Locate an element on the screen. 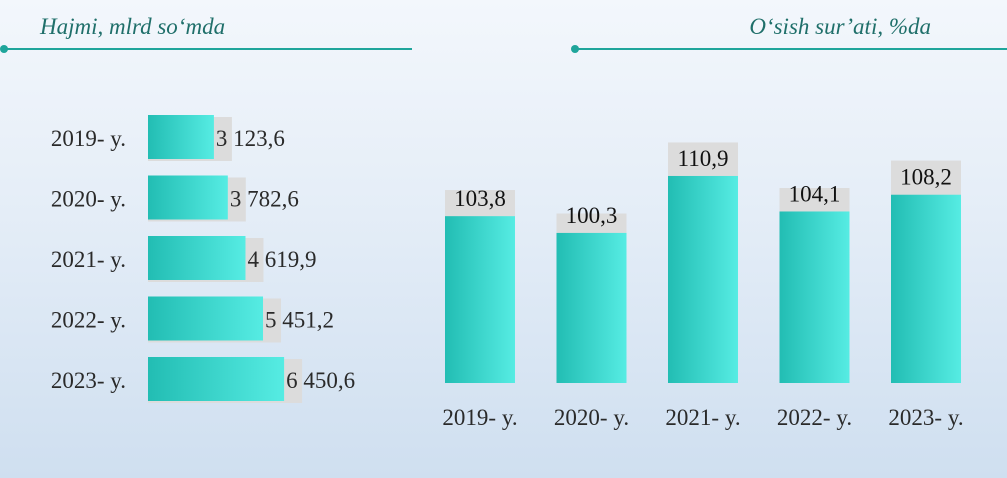 The width and height of the screenshot is (1007, 478). right-chart-title: O‘sish sur’ati, %da is located at coordinates (840, 26).